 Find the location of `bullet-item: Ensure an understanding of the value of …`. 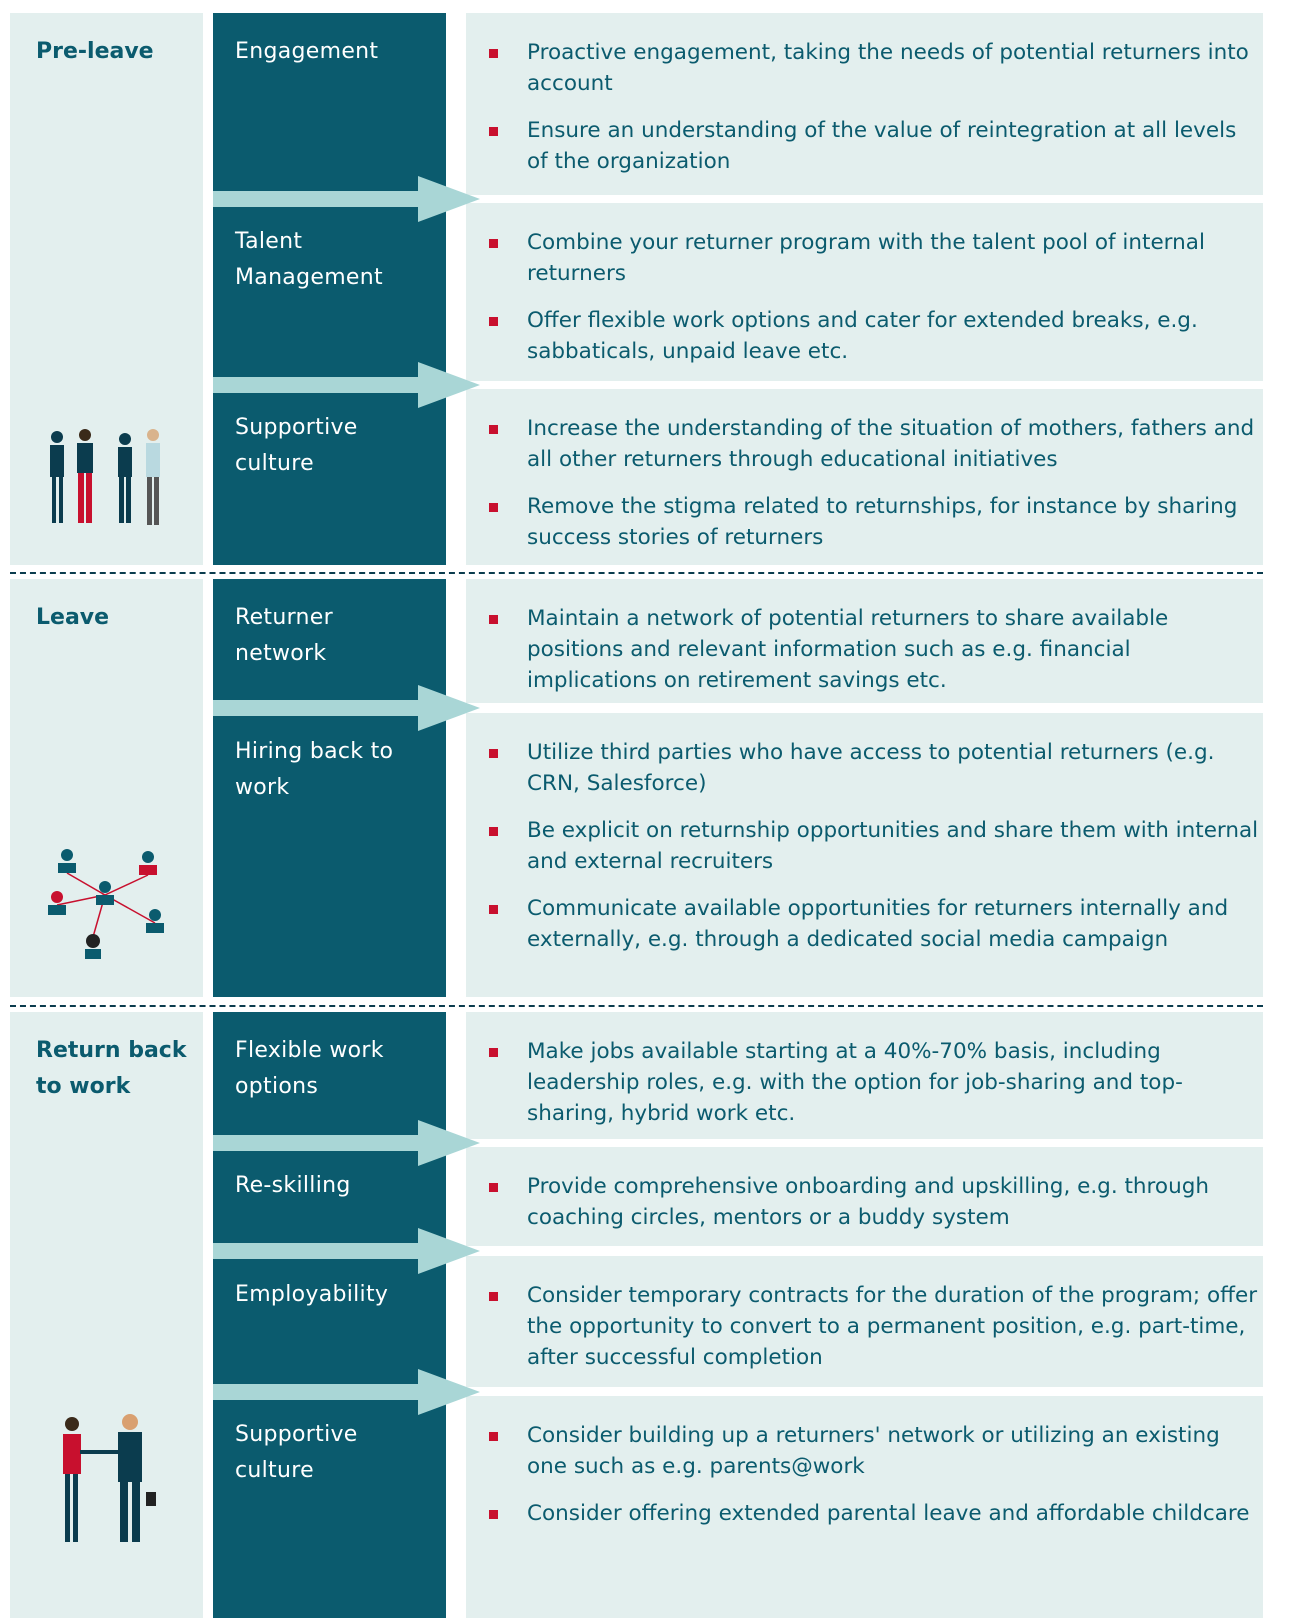

bullet-item: Ensure an understanding of the value of … is located at coordinates (874, 146).